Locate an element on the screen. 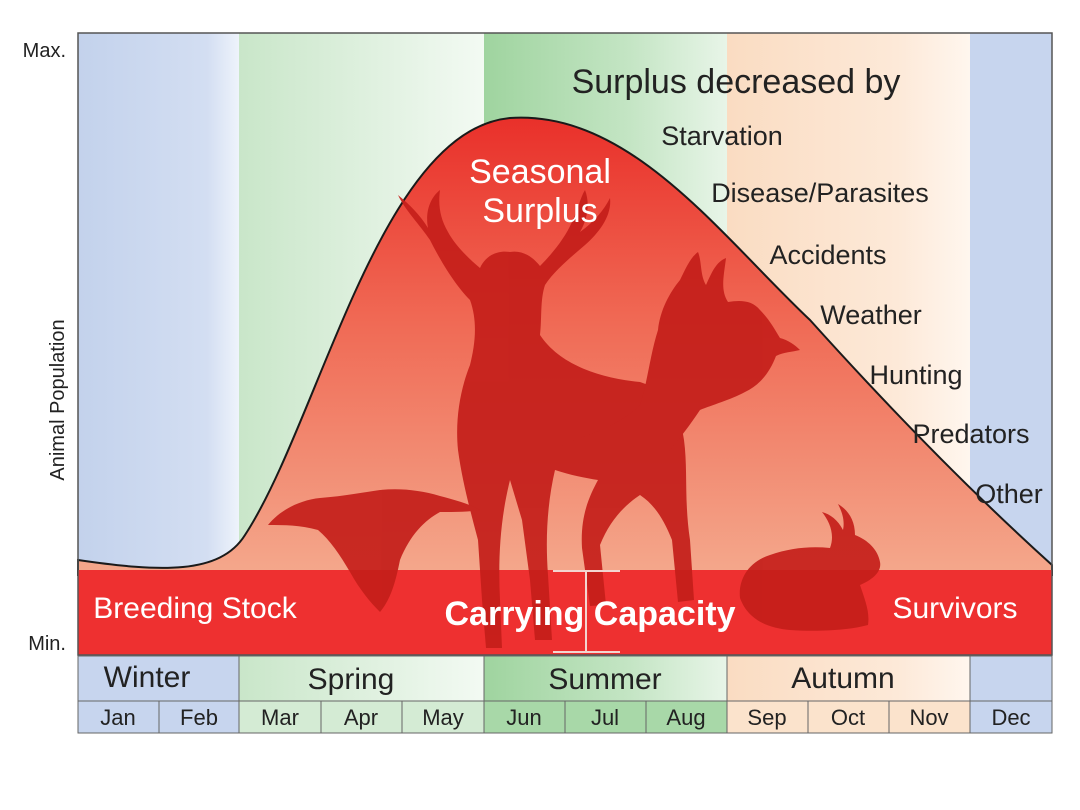 This screenshot has height=810, width=1080. season-label-autumn: Autumn is located at coordinates (842, 678).